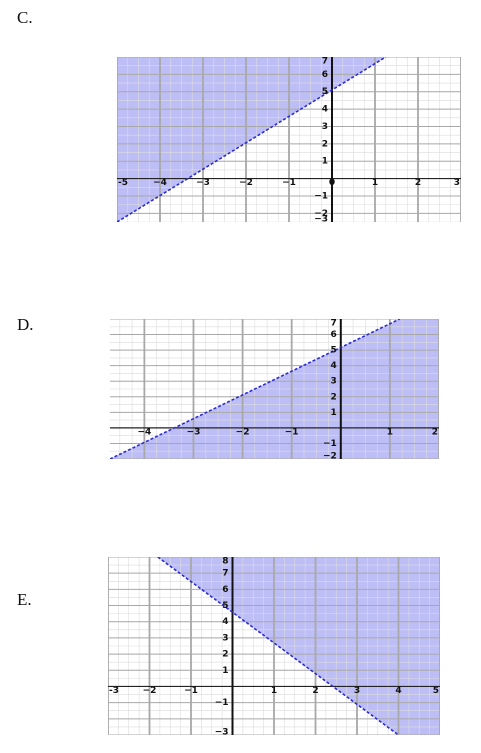  I want to click on x-tick-label: 5, so click(436, 691).